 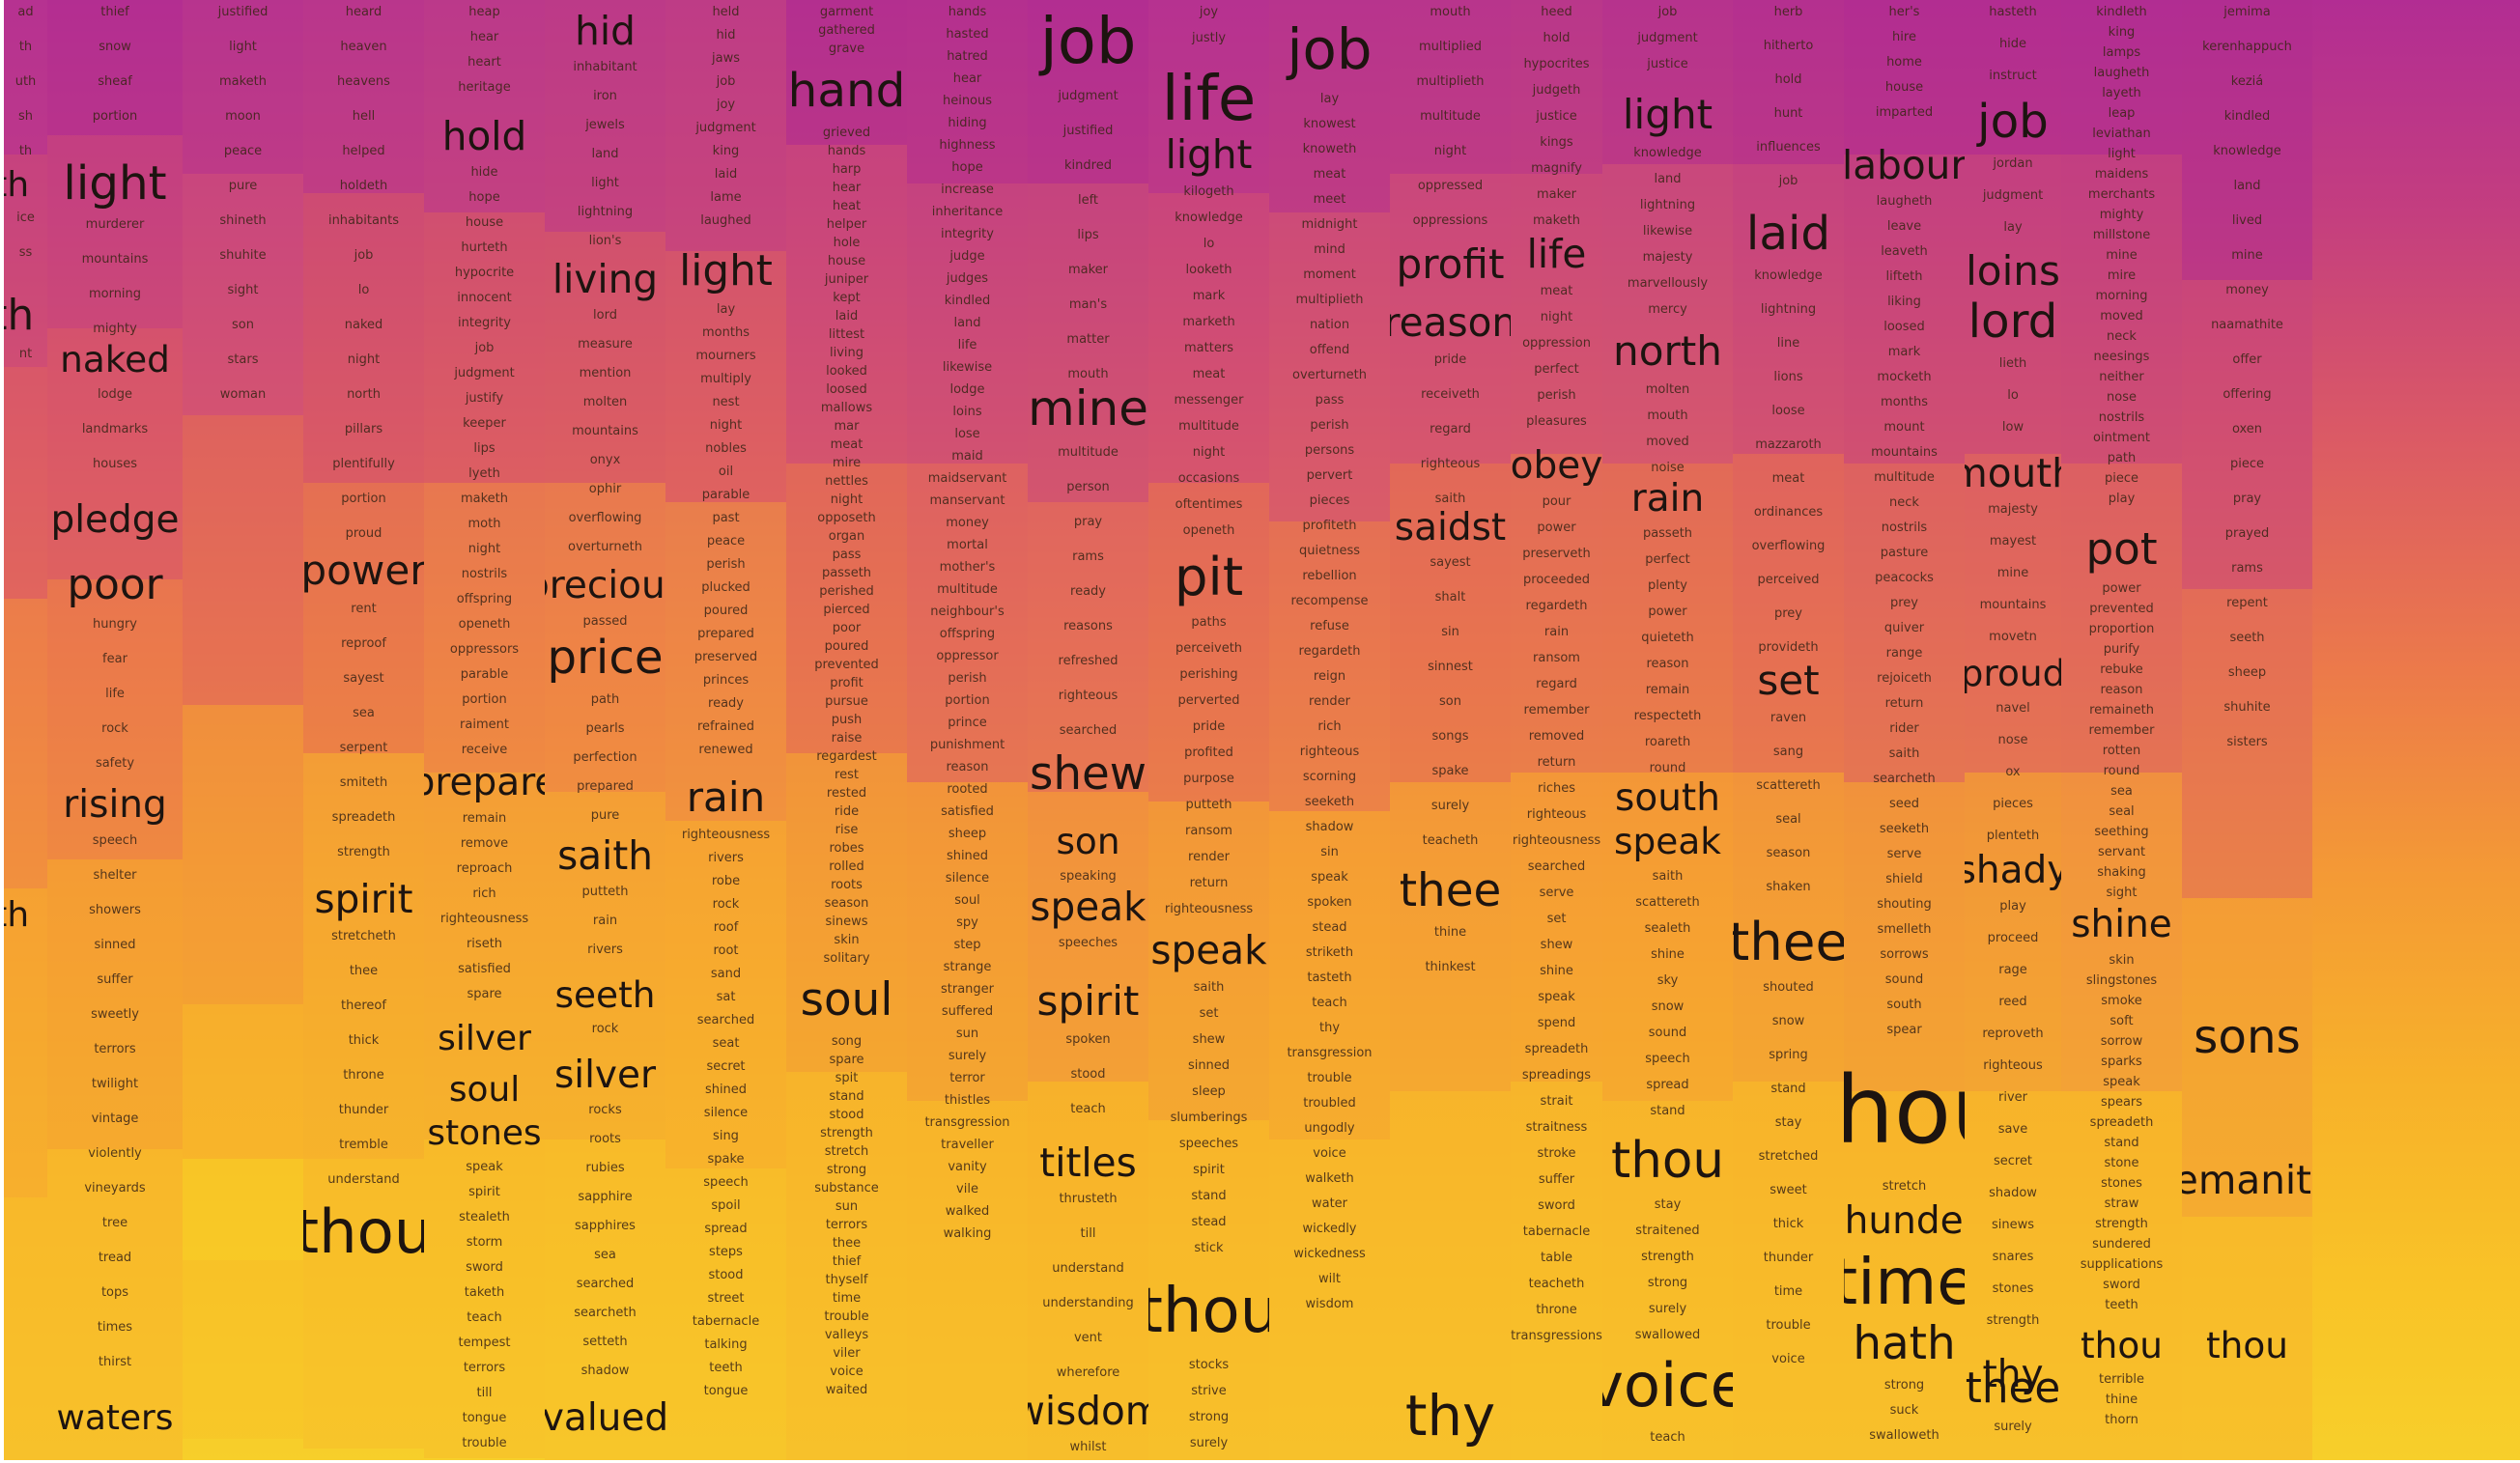 I want to click on word-label: neesings, so click(x=2121, y=357).